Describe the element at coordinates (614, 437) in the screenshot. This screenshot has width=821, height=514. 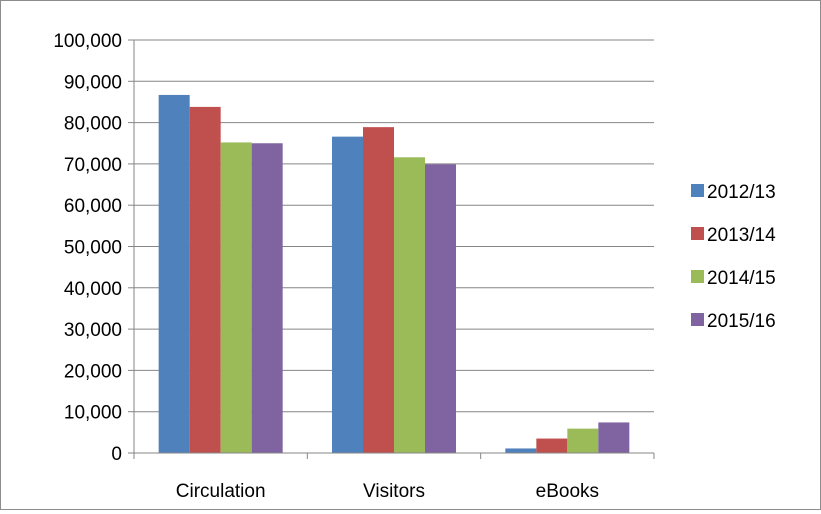
I see `bar-2015-16-ebooks` at that location.